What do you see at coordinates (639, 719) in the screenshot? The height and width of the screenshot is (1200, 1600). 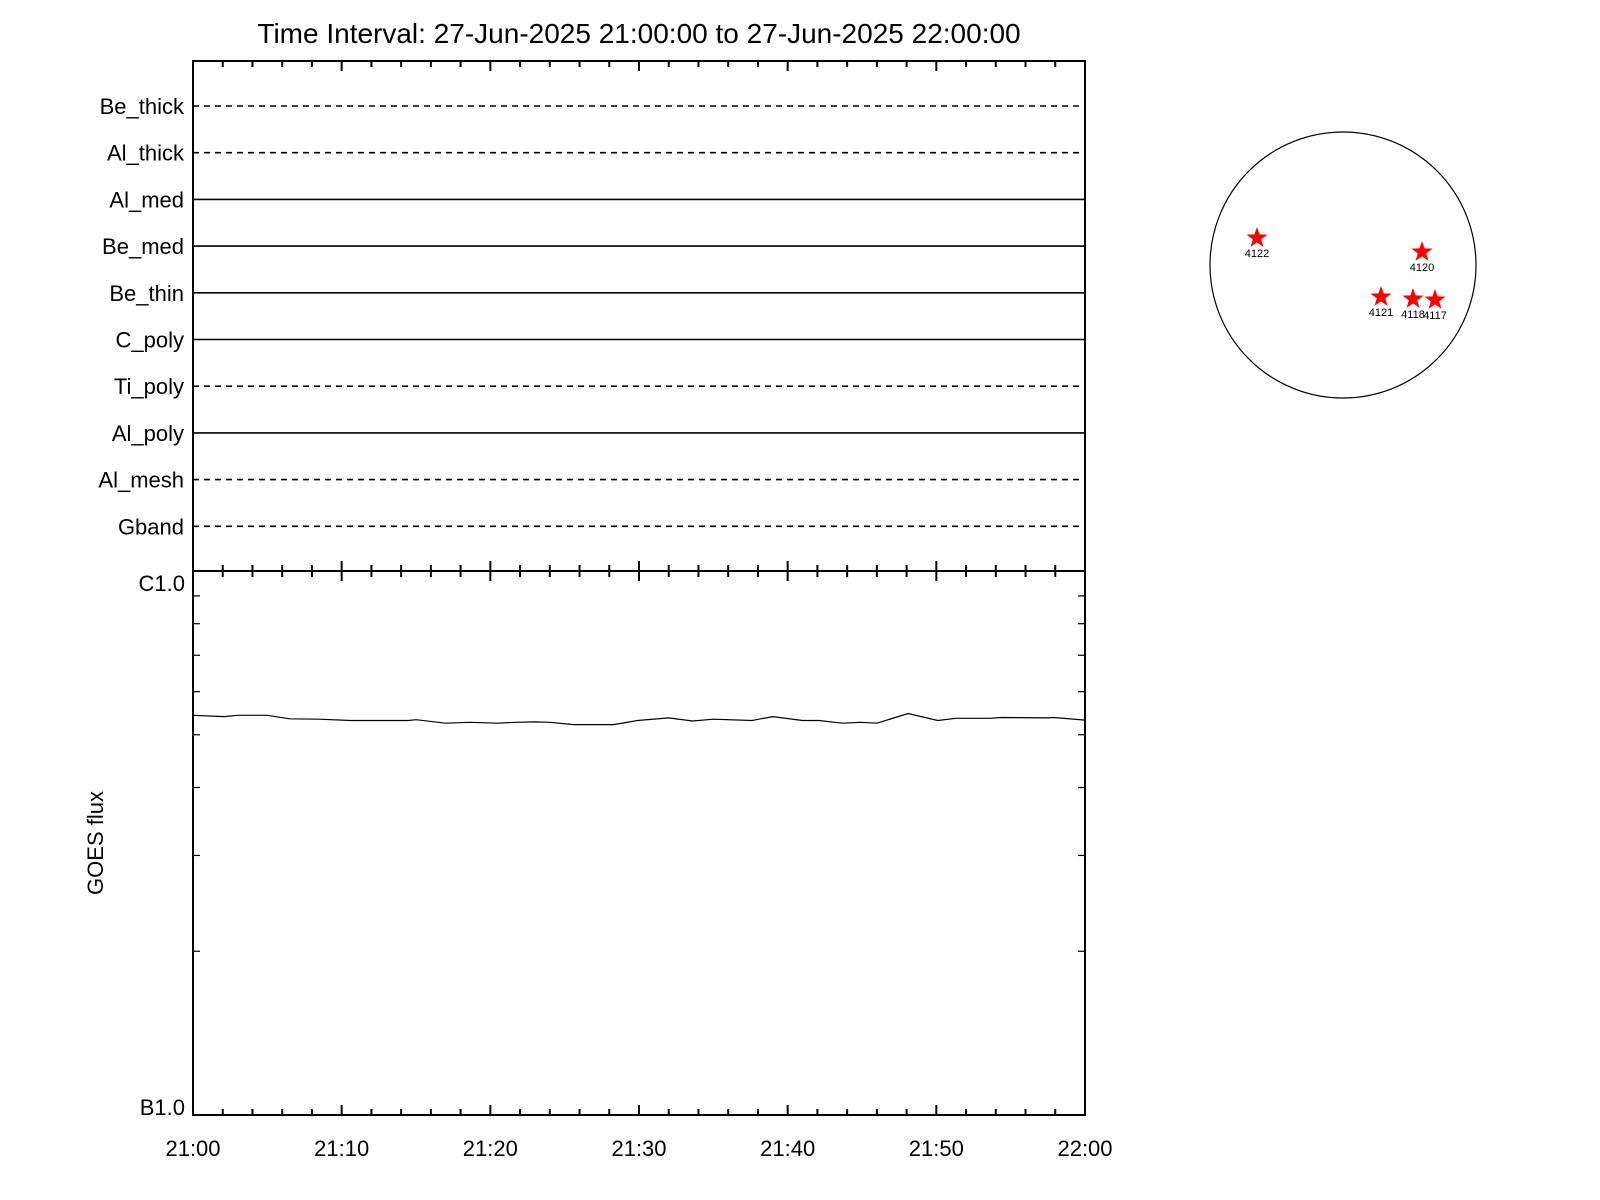 I see `goes-flux-line` at bounding box center [639, 719].